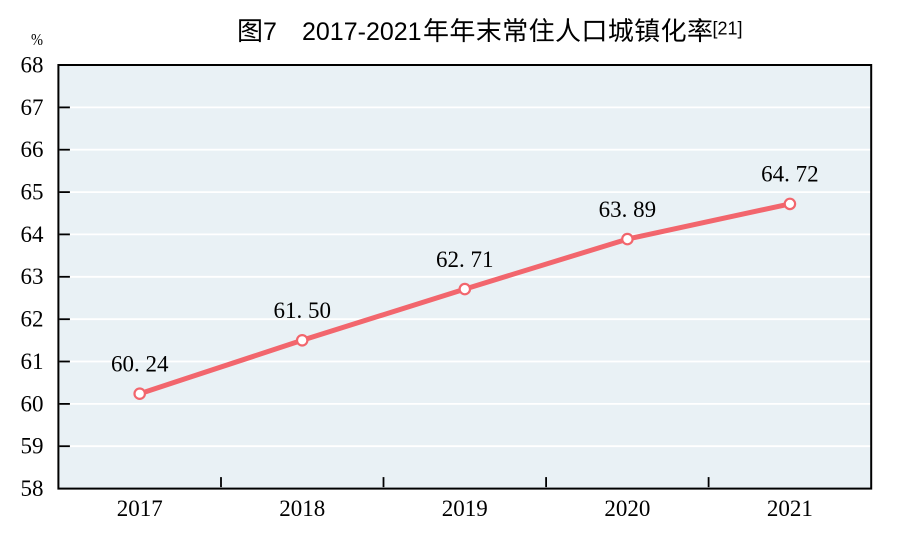  What do you see at coordinates (140, 508) in the screenshot?
I see `svg-text: 2017` at bounding box center [140, 508].